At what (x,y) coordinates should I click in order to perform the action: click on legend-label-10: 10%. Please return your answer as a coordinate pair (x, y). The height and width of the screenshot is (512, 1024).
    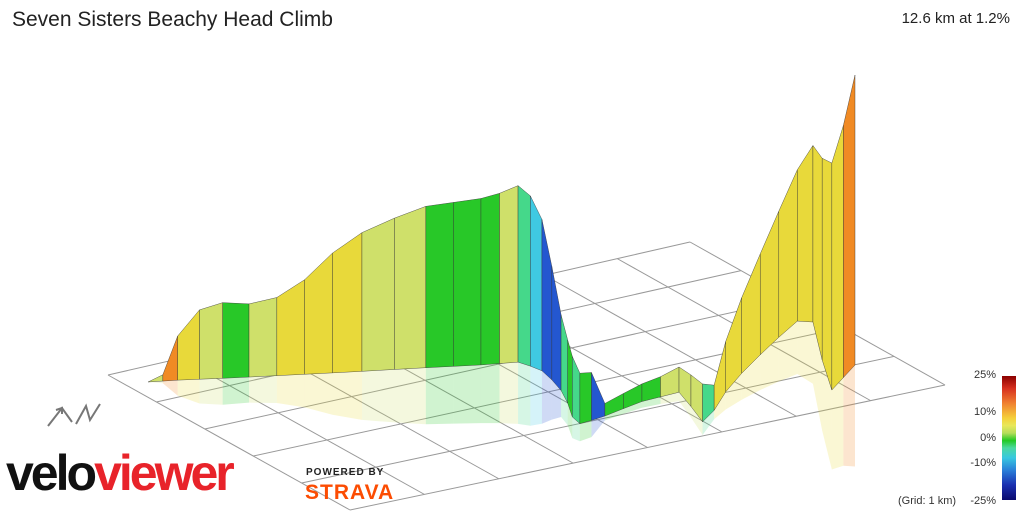
    Looking at the image, I should click on (984, 412).